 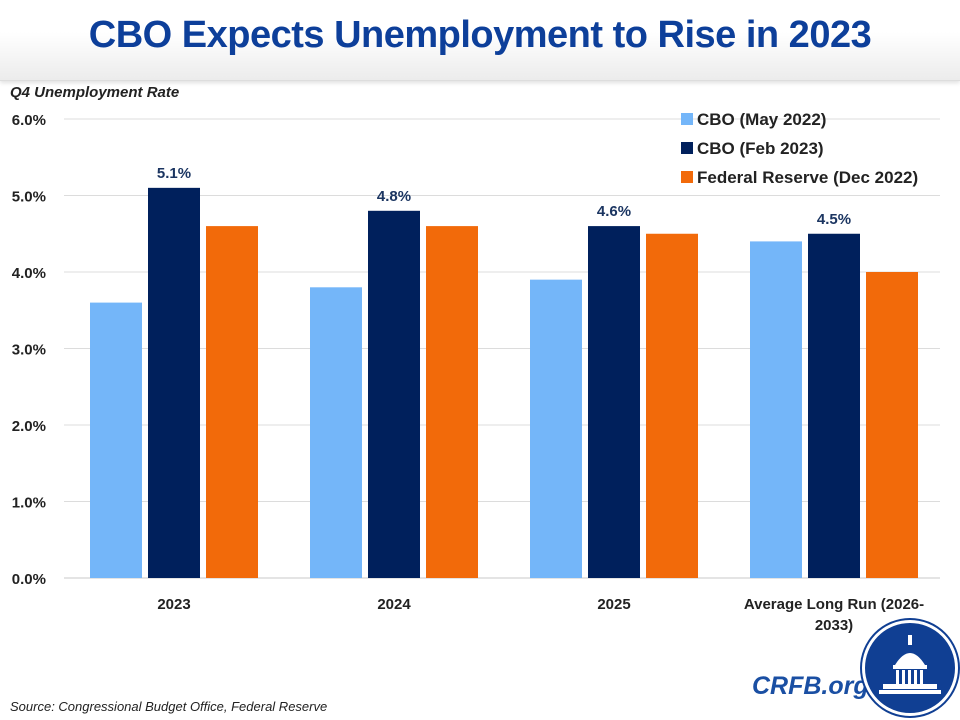 I want to click on capitol-icon, so click(x=910, y=664).